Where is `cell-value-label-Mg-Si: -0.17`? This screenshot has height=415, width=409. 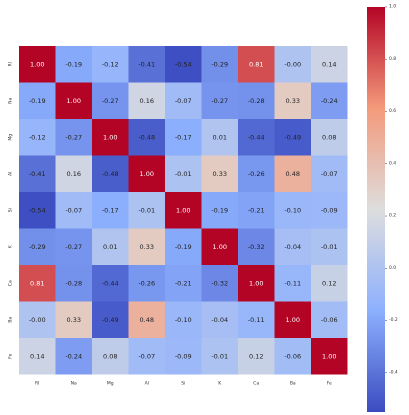 cell-value-label-Mg-Si: -0.17 is located at coordinates (183, 137).